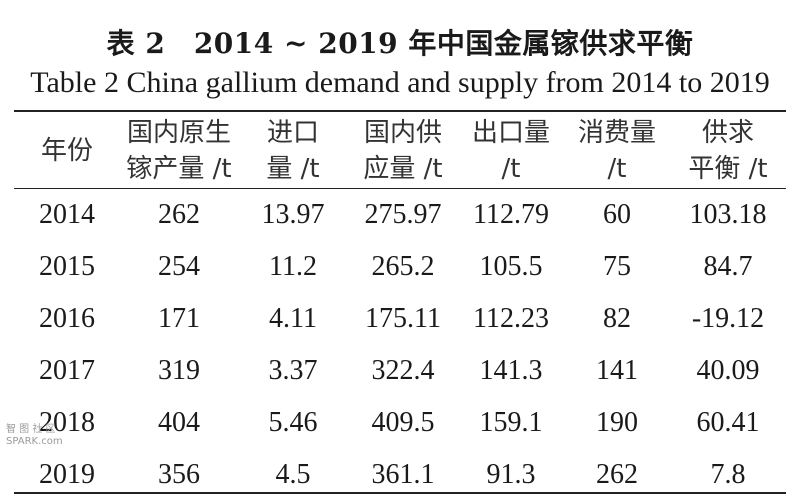  Describe the element at coordinates (400, 43) in the screenshot. I see `table-title-chinese: 表 2 2014 ~ 2019 年中国金属镓供求平衡` at that location.